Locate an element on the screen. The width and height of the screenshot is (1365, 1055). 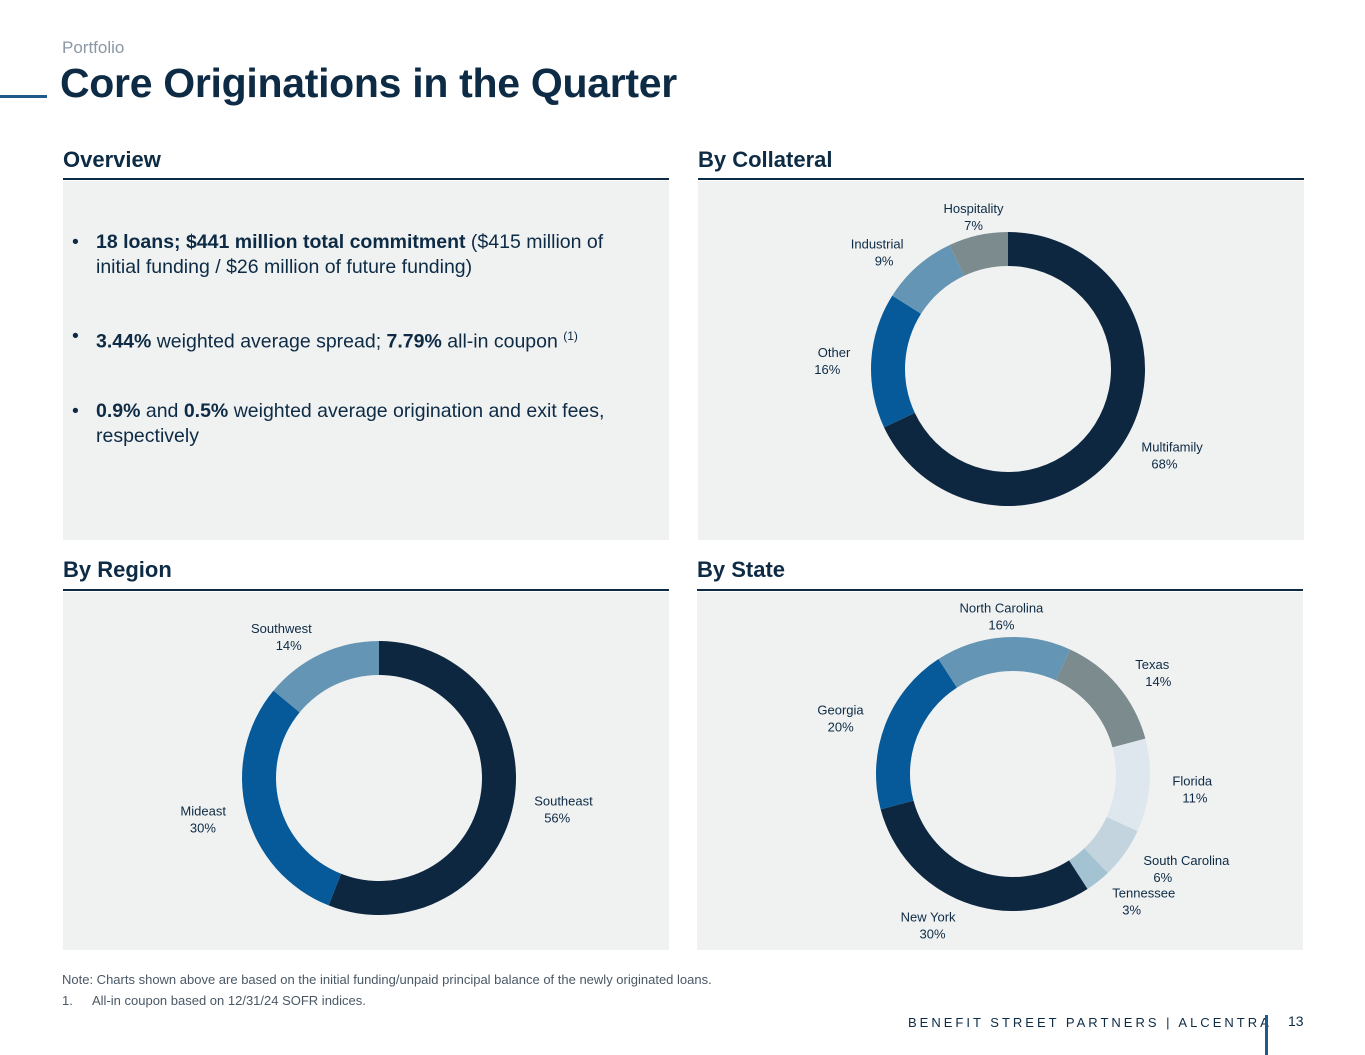
bullet-text: 0.5% is located at coordinates (206, 410).